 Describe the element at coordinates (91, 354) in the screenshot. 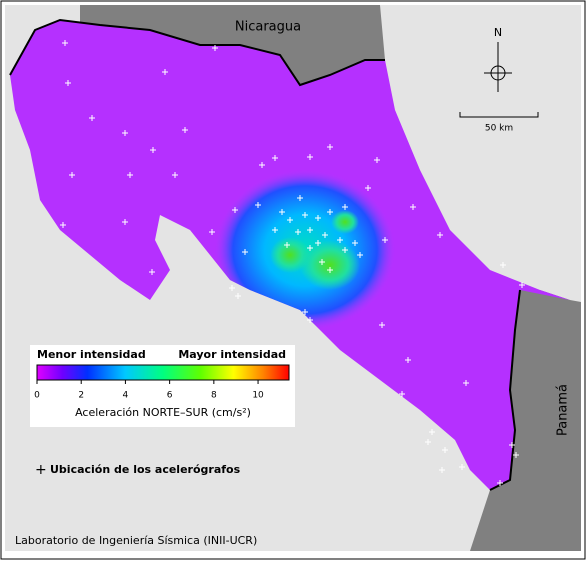

I see `colorbar-low-label: Menor intensidad` at that location.